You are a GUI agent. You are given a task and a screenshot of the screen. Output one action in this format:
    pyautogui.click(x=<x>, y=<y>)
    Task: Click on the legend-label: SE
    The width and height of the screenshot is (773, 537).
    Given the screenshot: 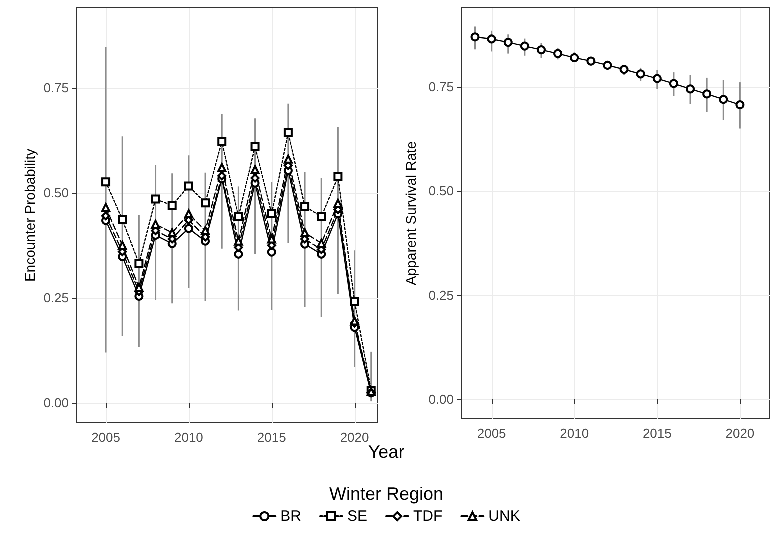 What is the action you would take?
    pyautogui.click(x=358, y=516)
    